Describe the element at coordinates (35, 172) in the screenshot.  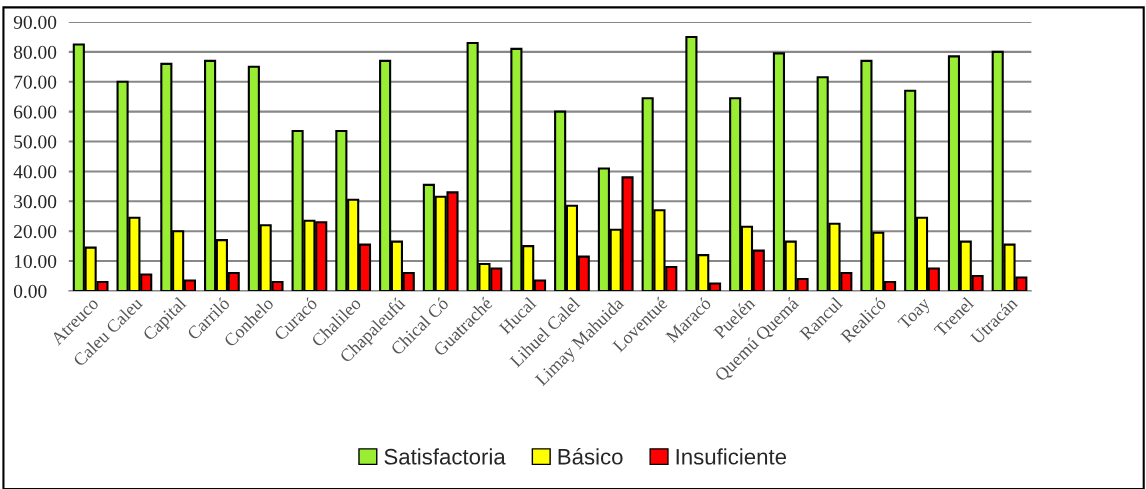
I see `y-tick-label: 40.00` at that location.